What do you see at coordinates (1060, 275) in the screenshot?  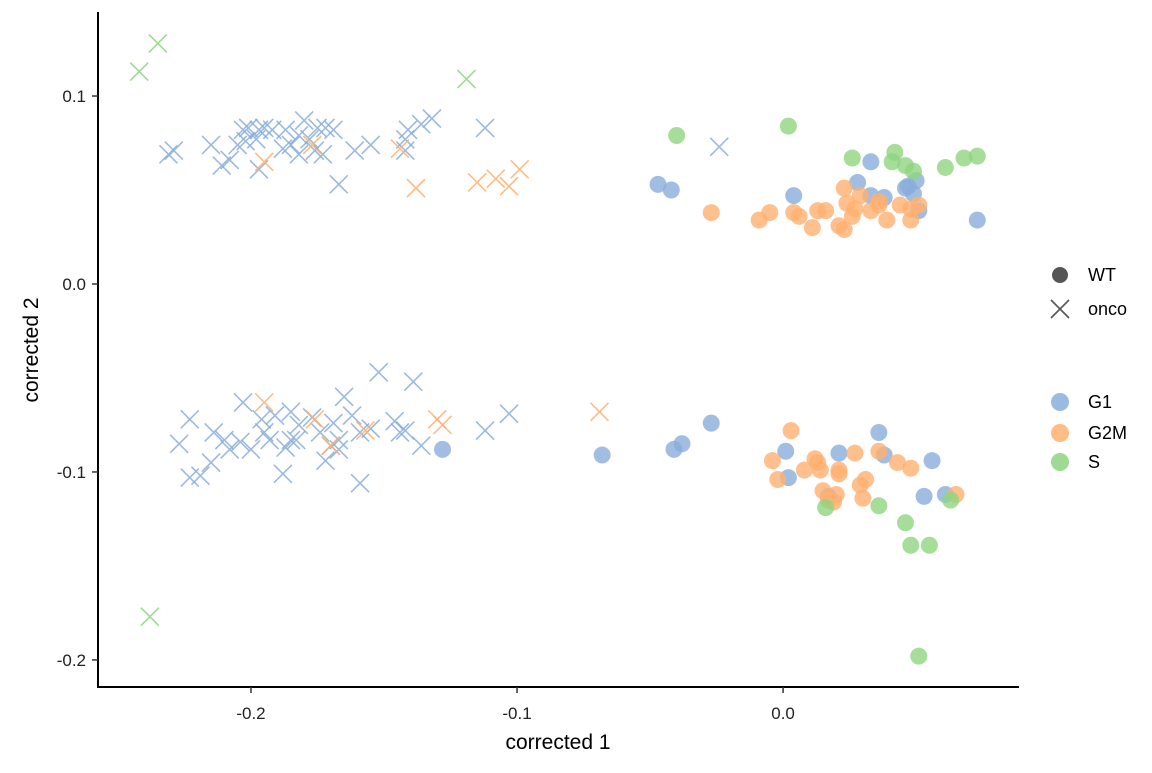 I see `legend-circle-icon` at bounding box center [1060, 275].